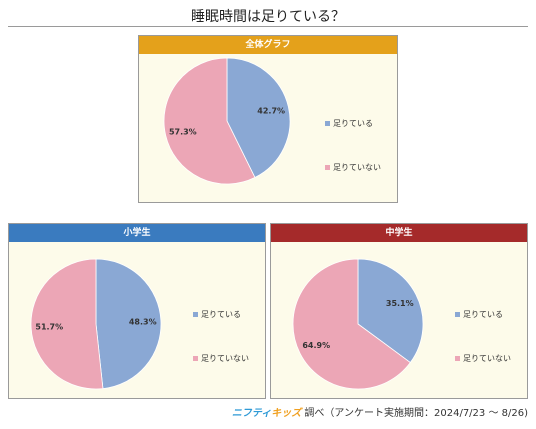 This screenshot has height=429, width=536. I want to click on slice-label: 51.7%, so click(49, 326).